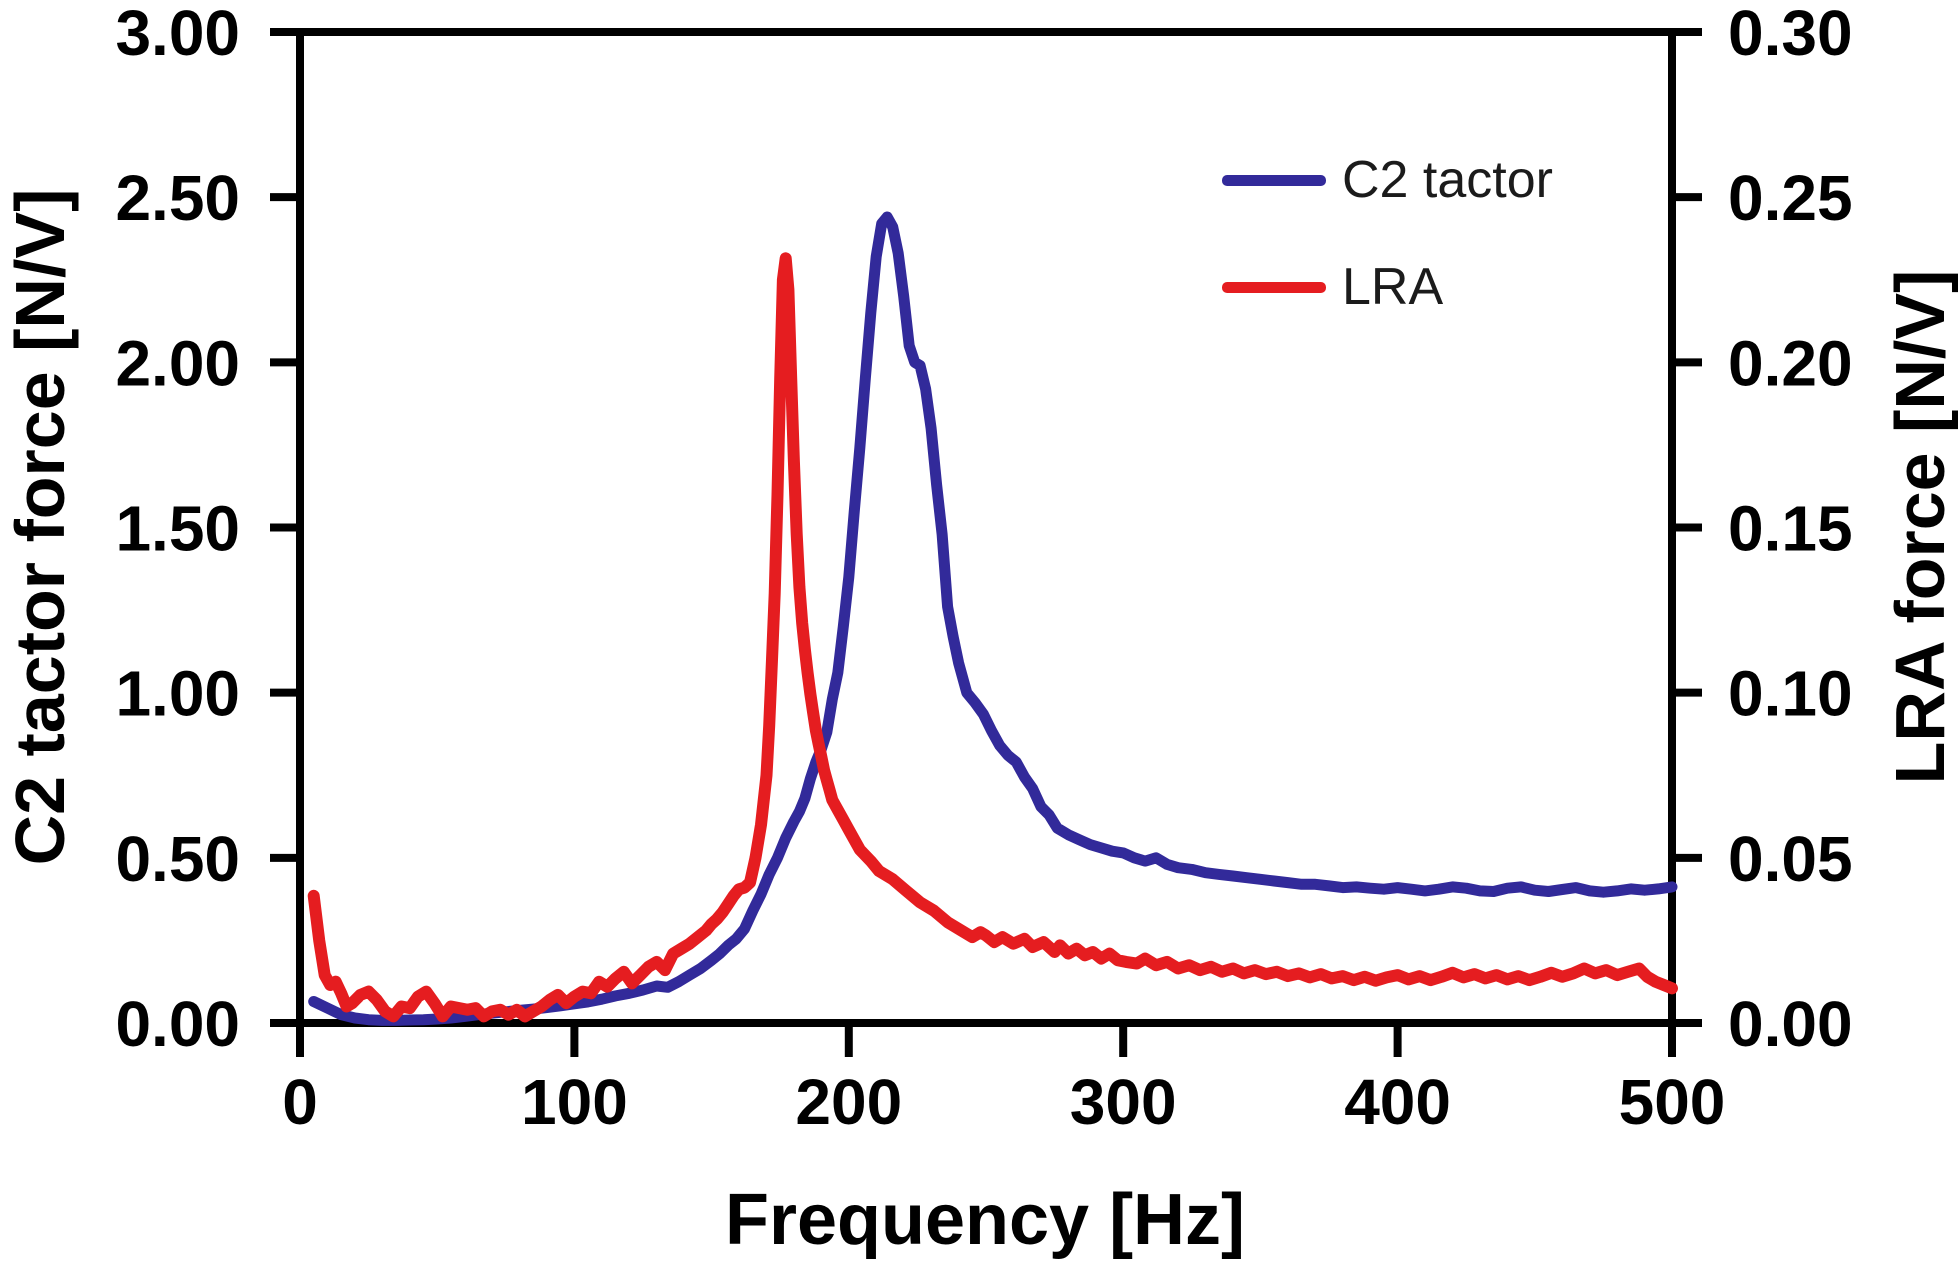 The height and width of the screenshot is (1264, 1958). I want to click on x-tick-label: 500, so click(1672, 1102).